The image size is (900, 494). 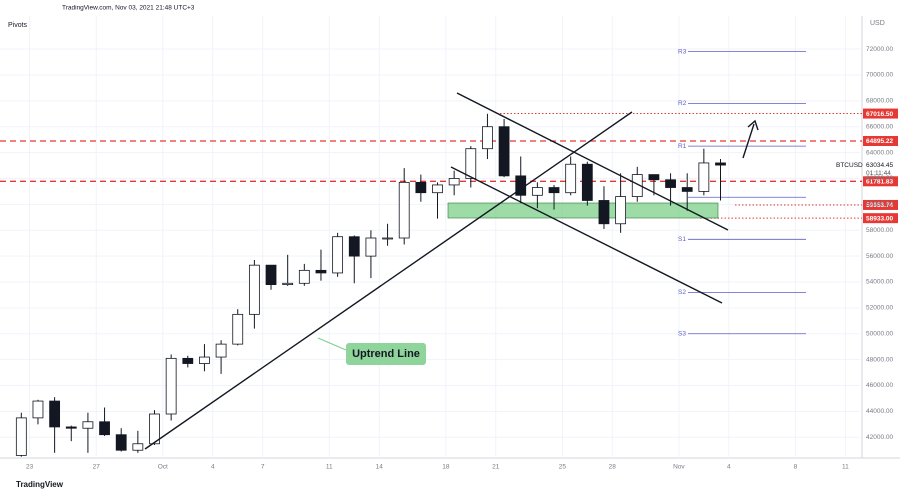 What do you see at coordinates (879, 411) in the screenshot?
I see `y-tick-label: 44000.00` at bounding box center [879, 411].